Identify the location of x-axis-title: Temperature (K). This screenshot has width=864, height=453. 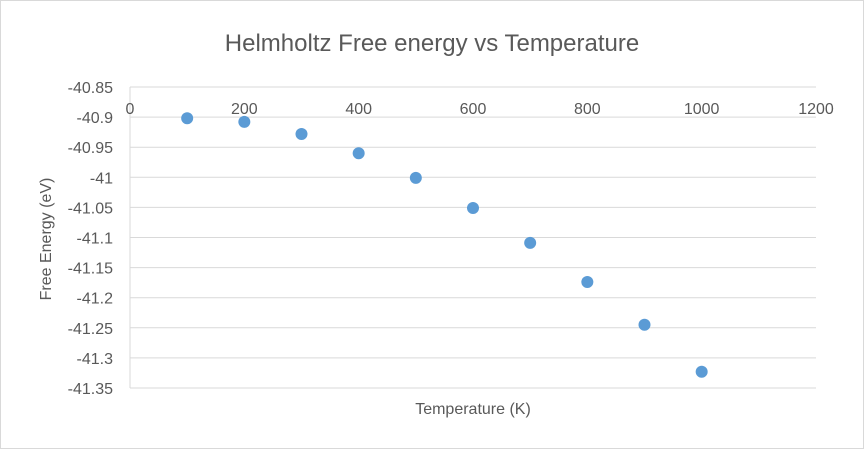
(473, 409).